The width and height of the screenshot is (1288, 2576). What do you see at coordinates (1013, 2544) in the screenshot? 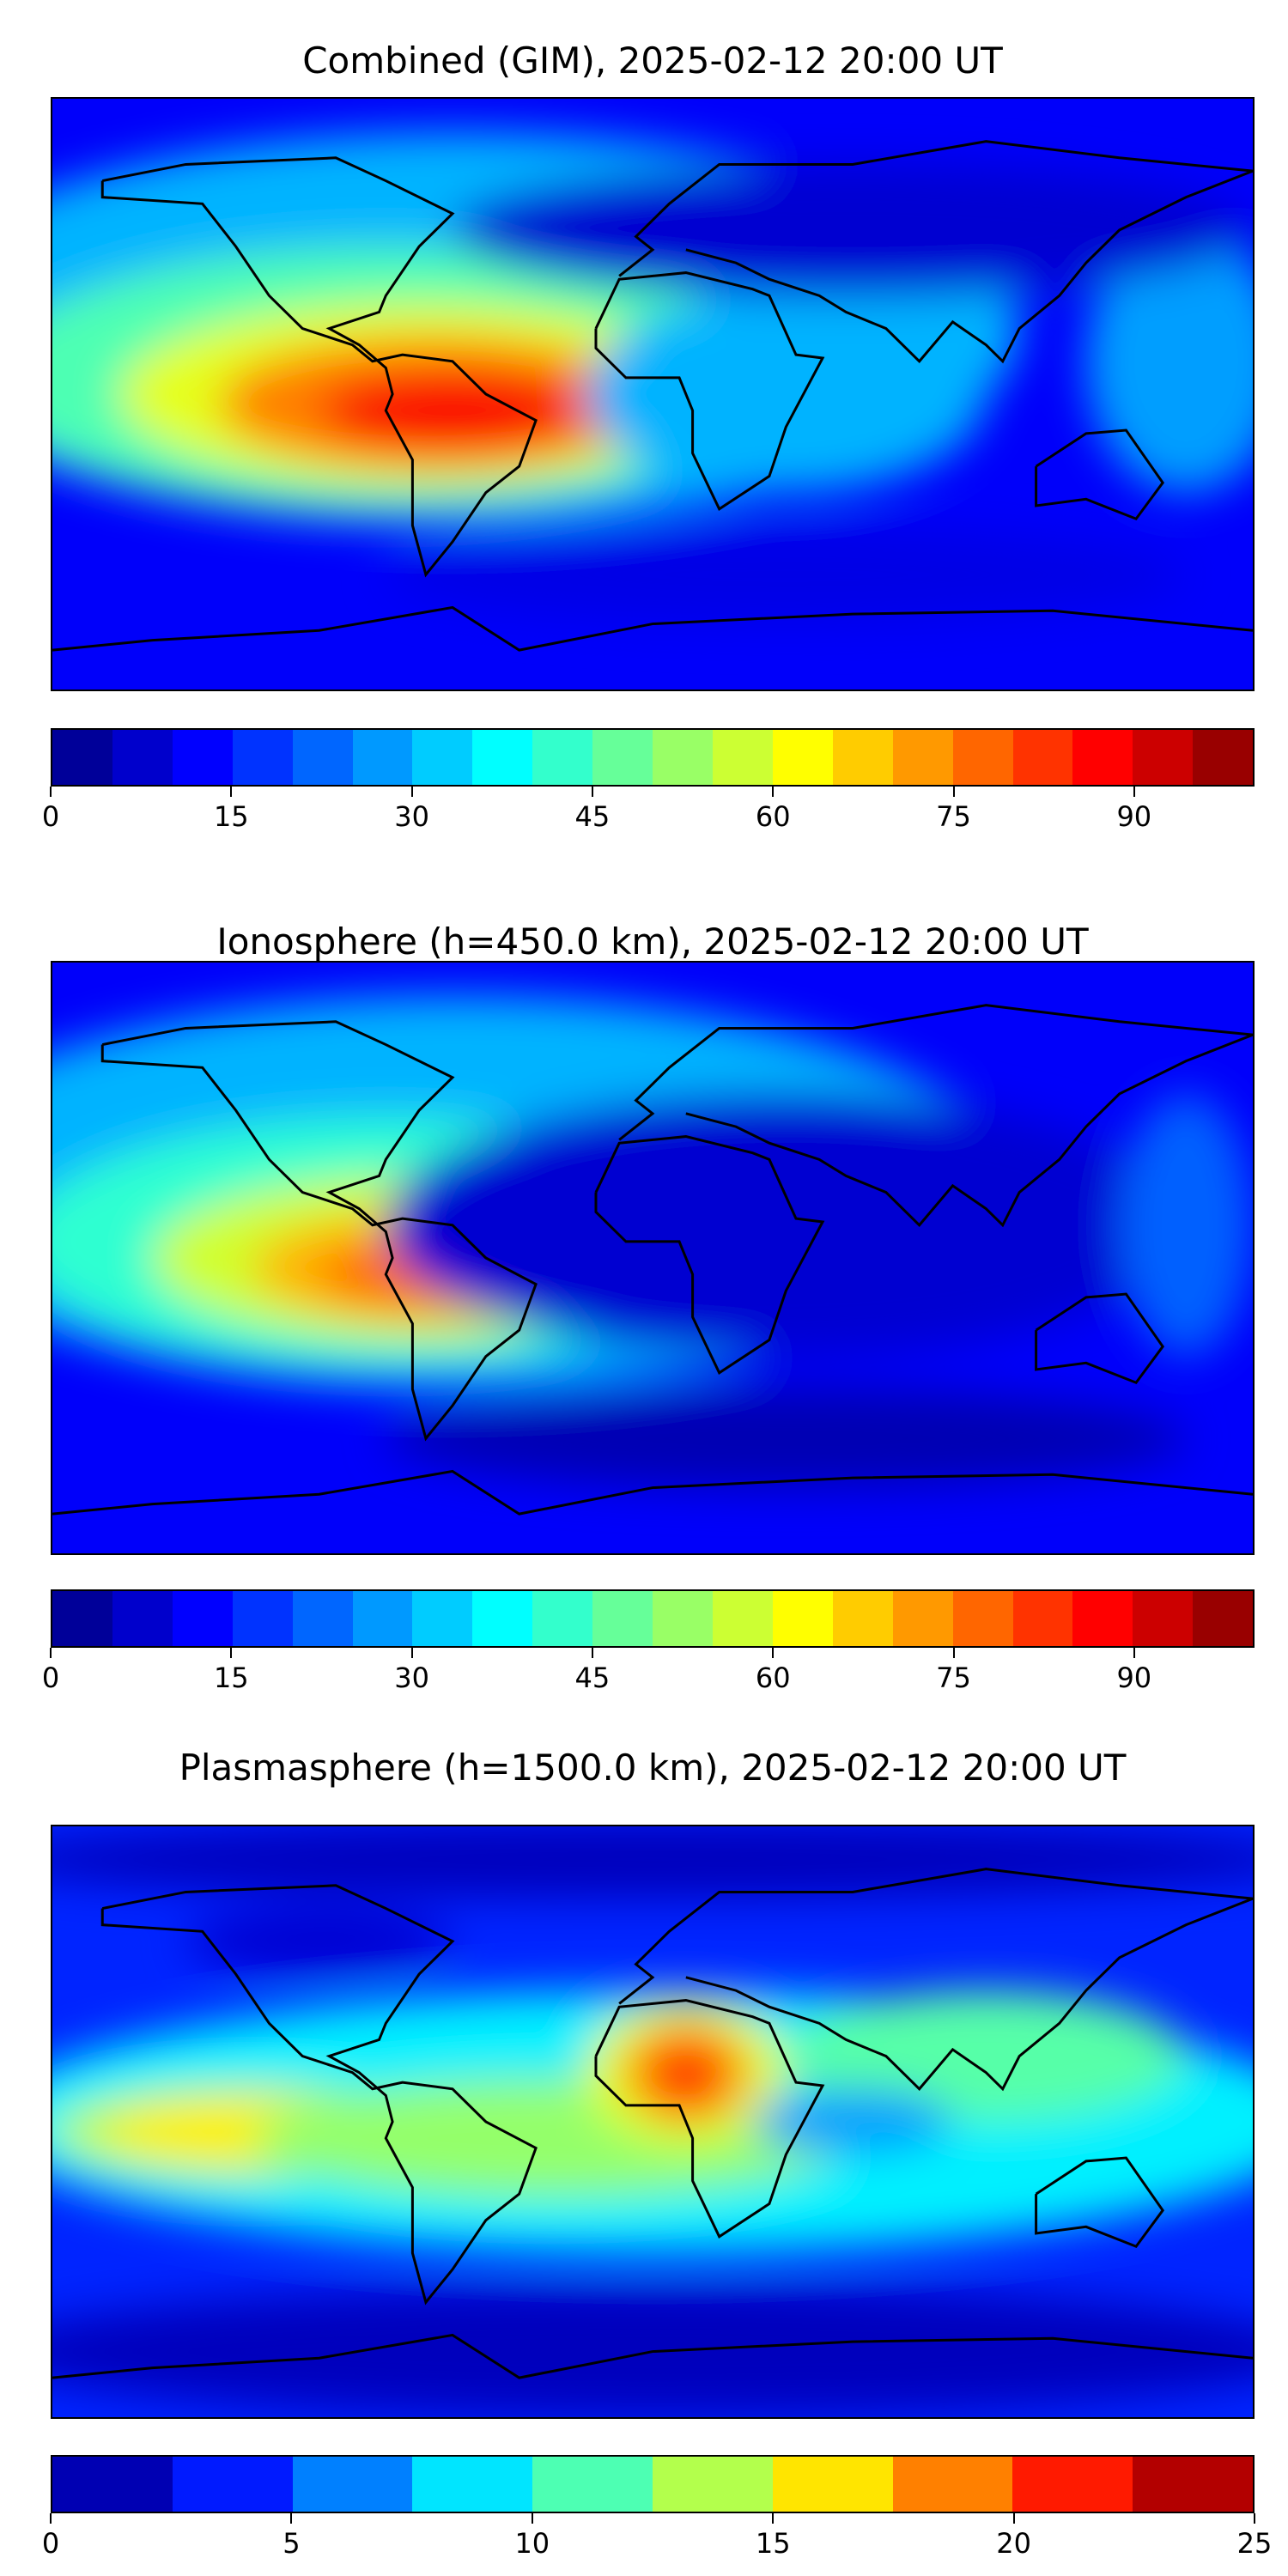
I see `tick-label: 20` at bounding box center [1013, 2544].